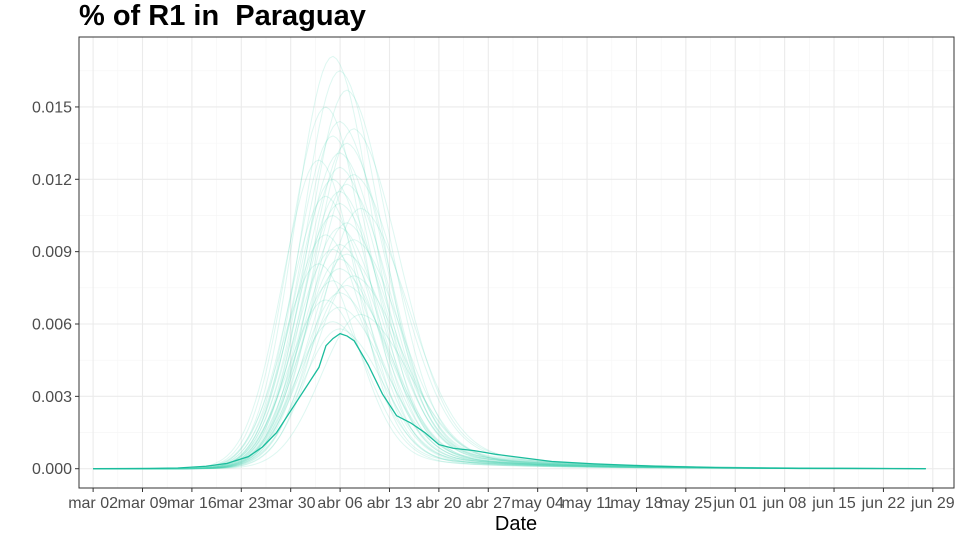  What do you see at coordinates (883, 503) in the screenshot?
I see `x-tick-label: jun 22` at bounding box center [883, 503].